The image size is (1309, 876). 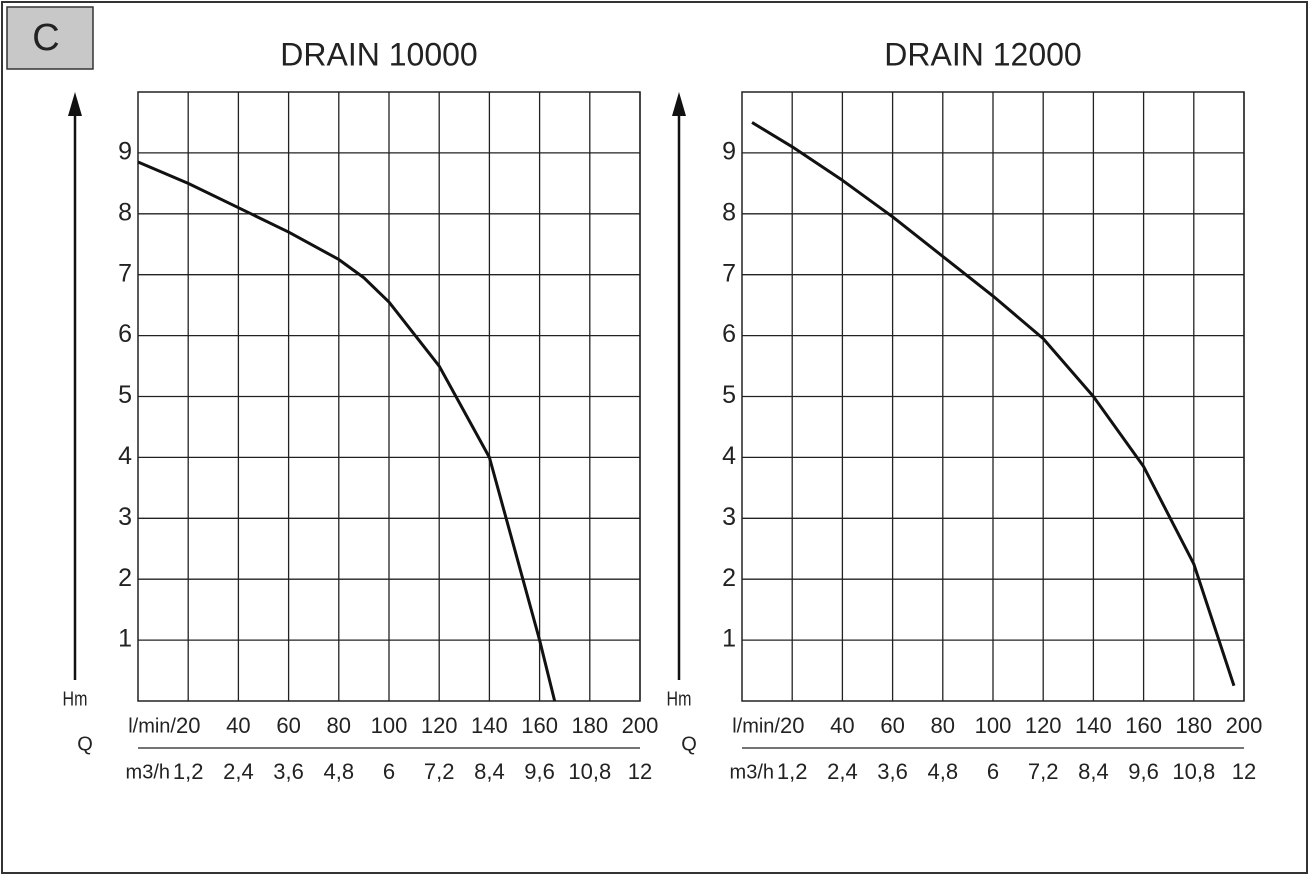 What do you see at coordinates (378, 54) in the screenshot?
I see `chart-title: DRAIN 10000` at bounding box center [378, 54].